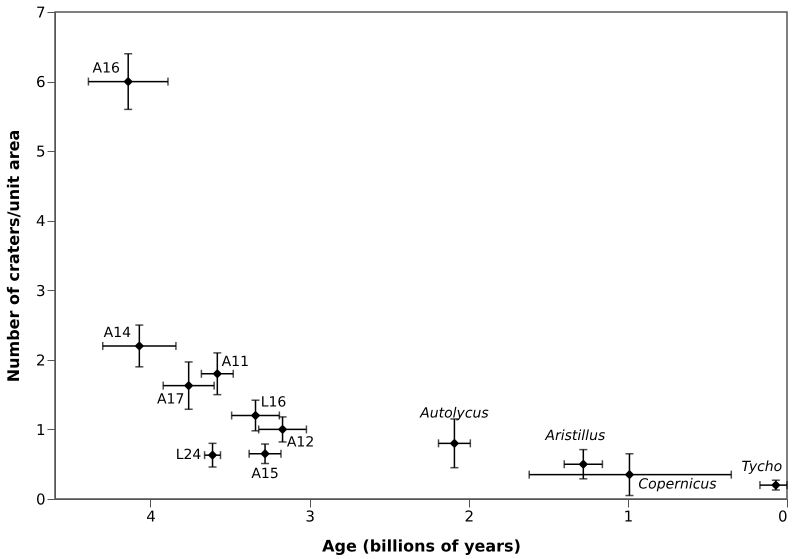 This screenshot has height=559, width=793. What do you see at coordinates (151, 517) in the screenshot?
I see `x-tick-label: 4` at bounding box center [151, 517].